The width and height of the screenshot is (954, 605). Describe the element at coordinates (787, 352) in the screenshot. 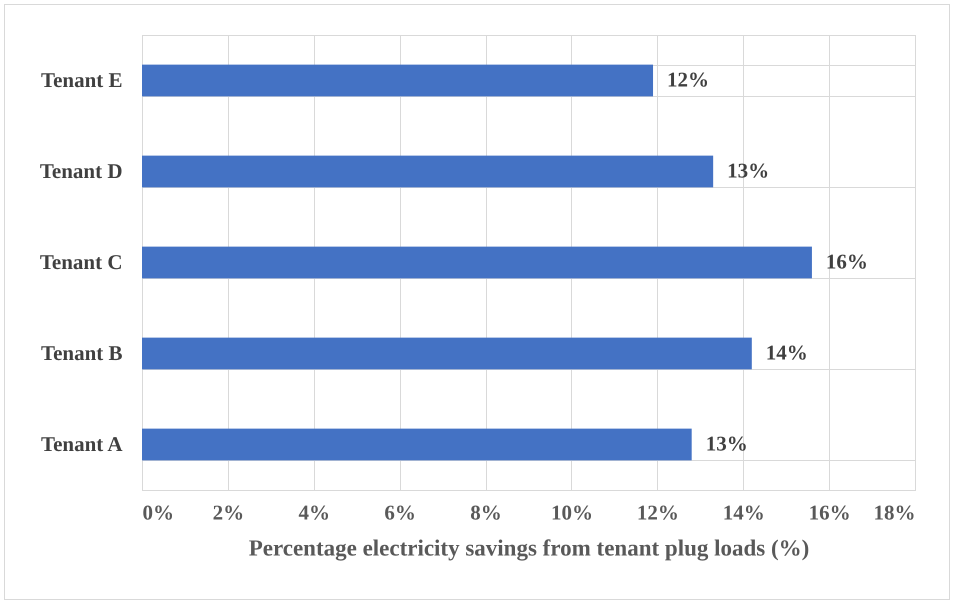

I see `data-label: 14%` at that location.